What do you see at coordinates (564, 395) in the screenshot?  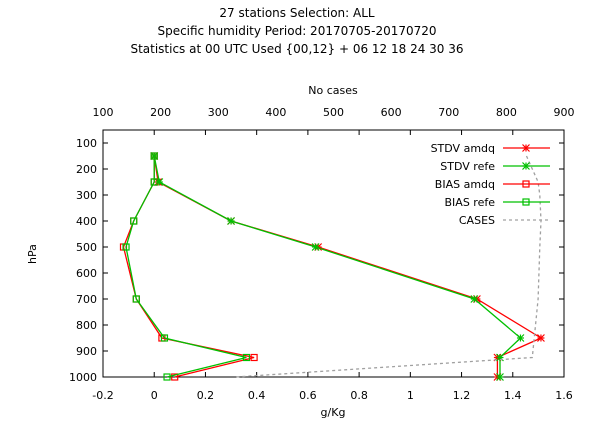 I see `x-tick-label: 1.6` at bounding box center [564, 395].